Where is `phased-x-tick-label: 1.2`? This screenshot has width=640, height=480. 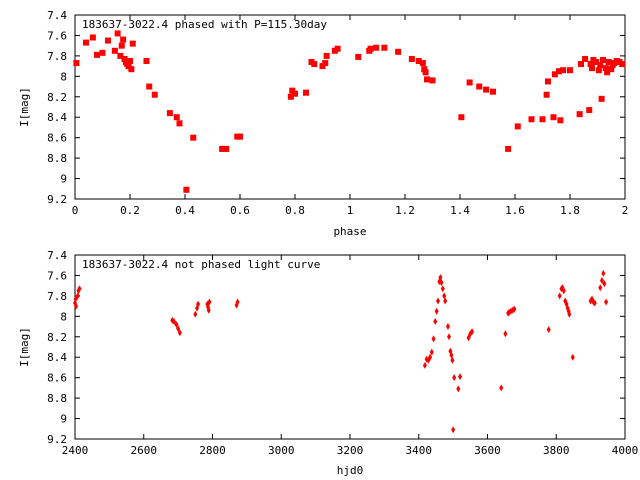 phased-x-tick-label: 1.2 is located at coordinates (405, 210).